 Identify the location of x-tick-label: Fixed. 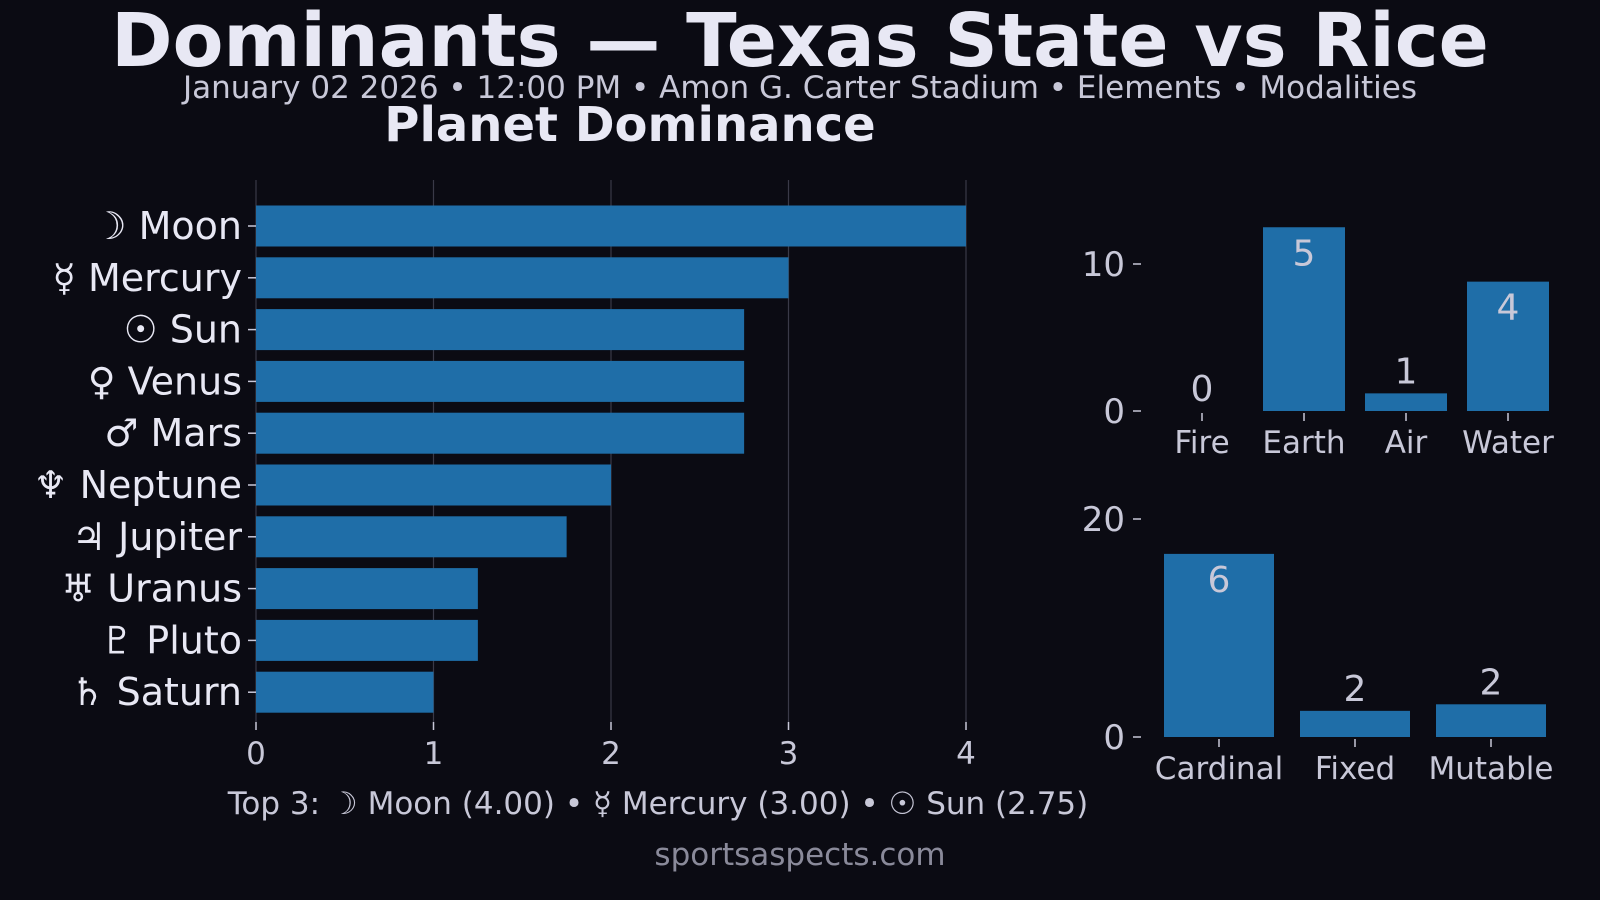
(1355, 769).